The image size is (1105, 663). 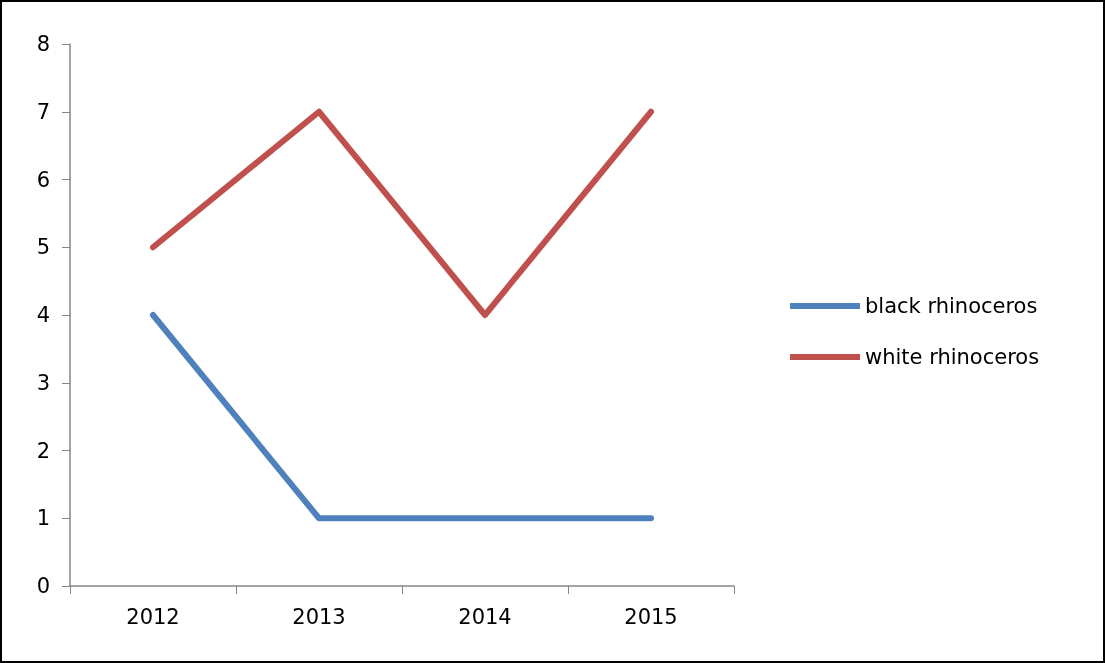 What do you see at coordinates (153, 616) in the screenshot?
I see `x-tick-label: 2012` at bounding box center [153, 616].